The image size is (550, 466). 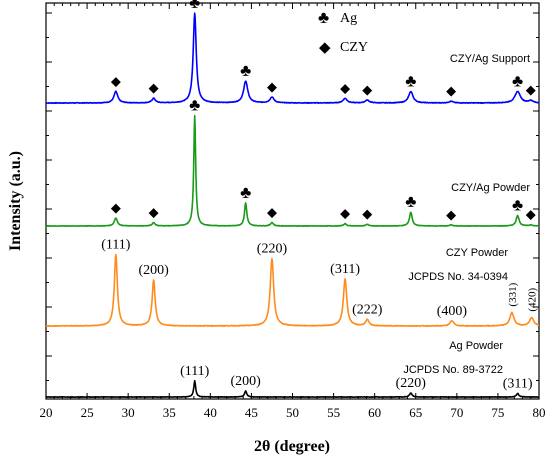 I want to click on x-tick-label: 45, so click(x=251, y=412).